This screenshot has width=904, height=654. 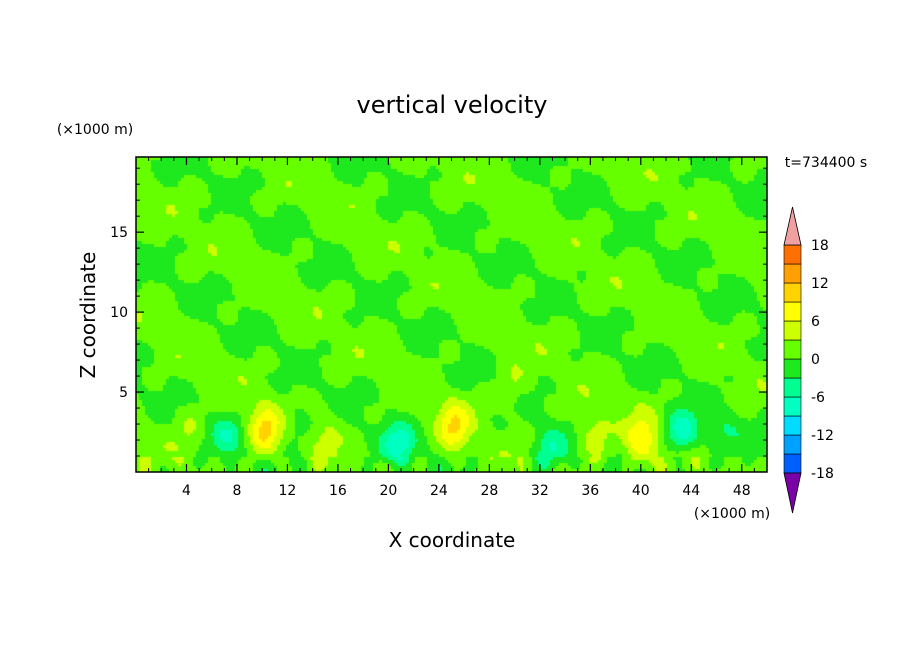 I want to click on chart-title: vertical velocity, so click(x=452, y=105).